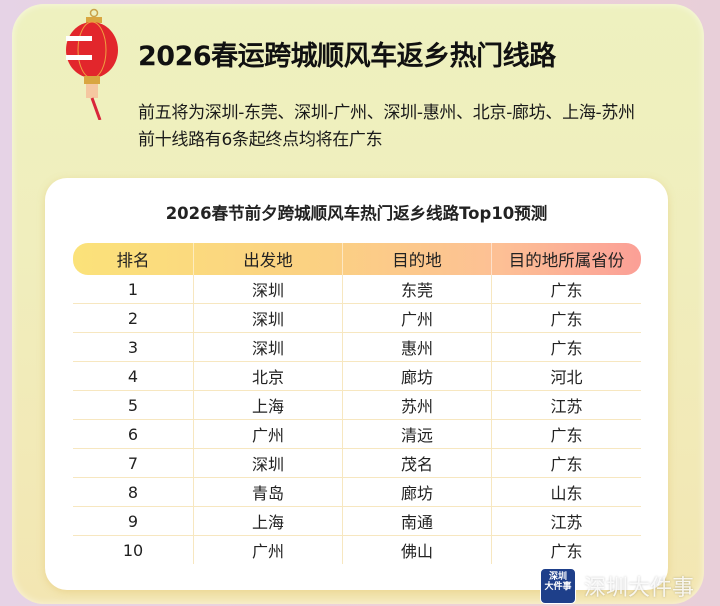  I want to click on table-row: 1 深圳 东莞 广东, so click(357, 289).